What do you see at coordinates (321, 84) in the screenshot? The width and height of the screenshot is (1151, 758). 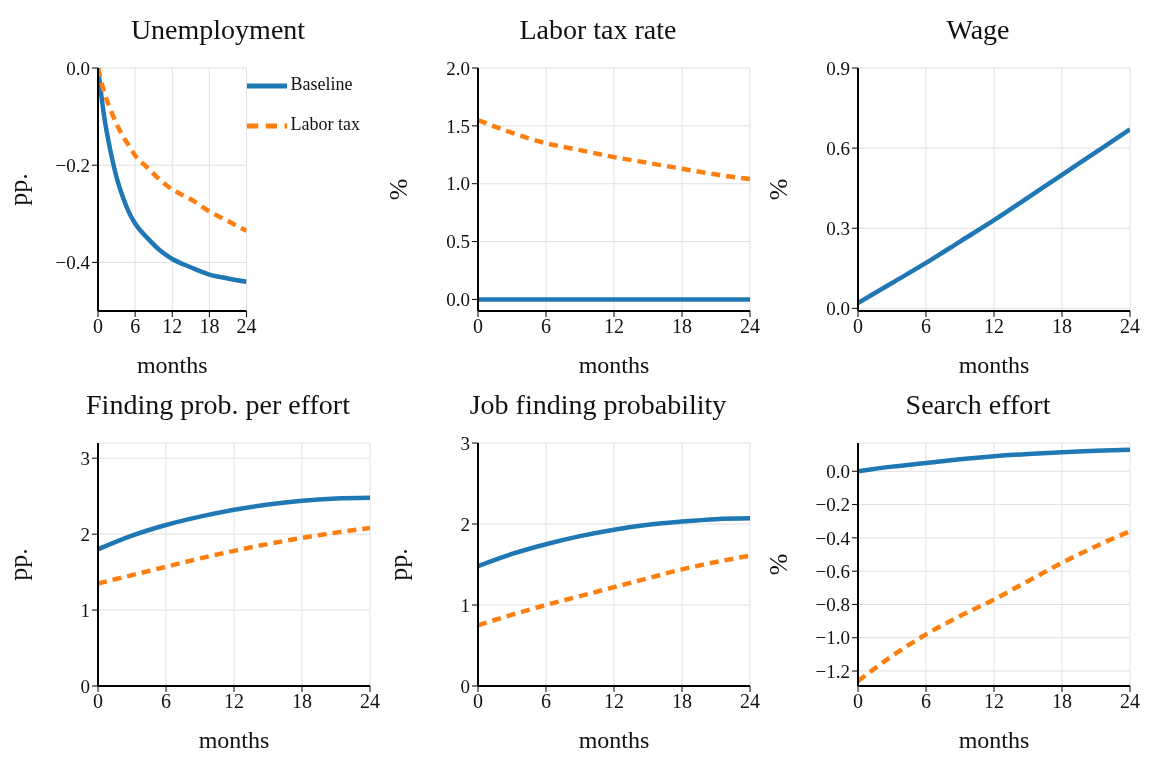 I see `legend-label: Baseline` at bounding box center [321, 84].